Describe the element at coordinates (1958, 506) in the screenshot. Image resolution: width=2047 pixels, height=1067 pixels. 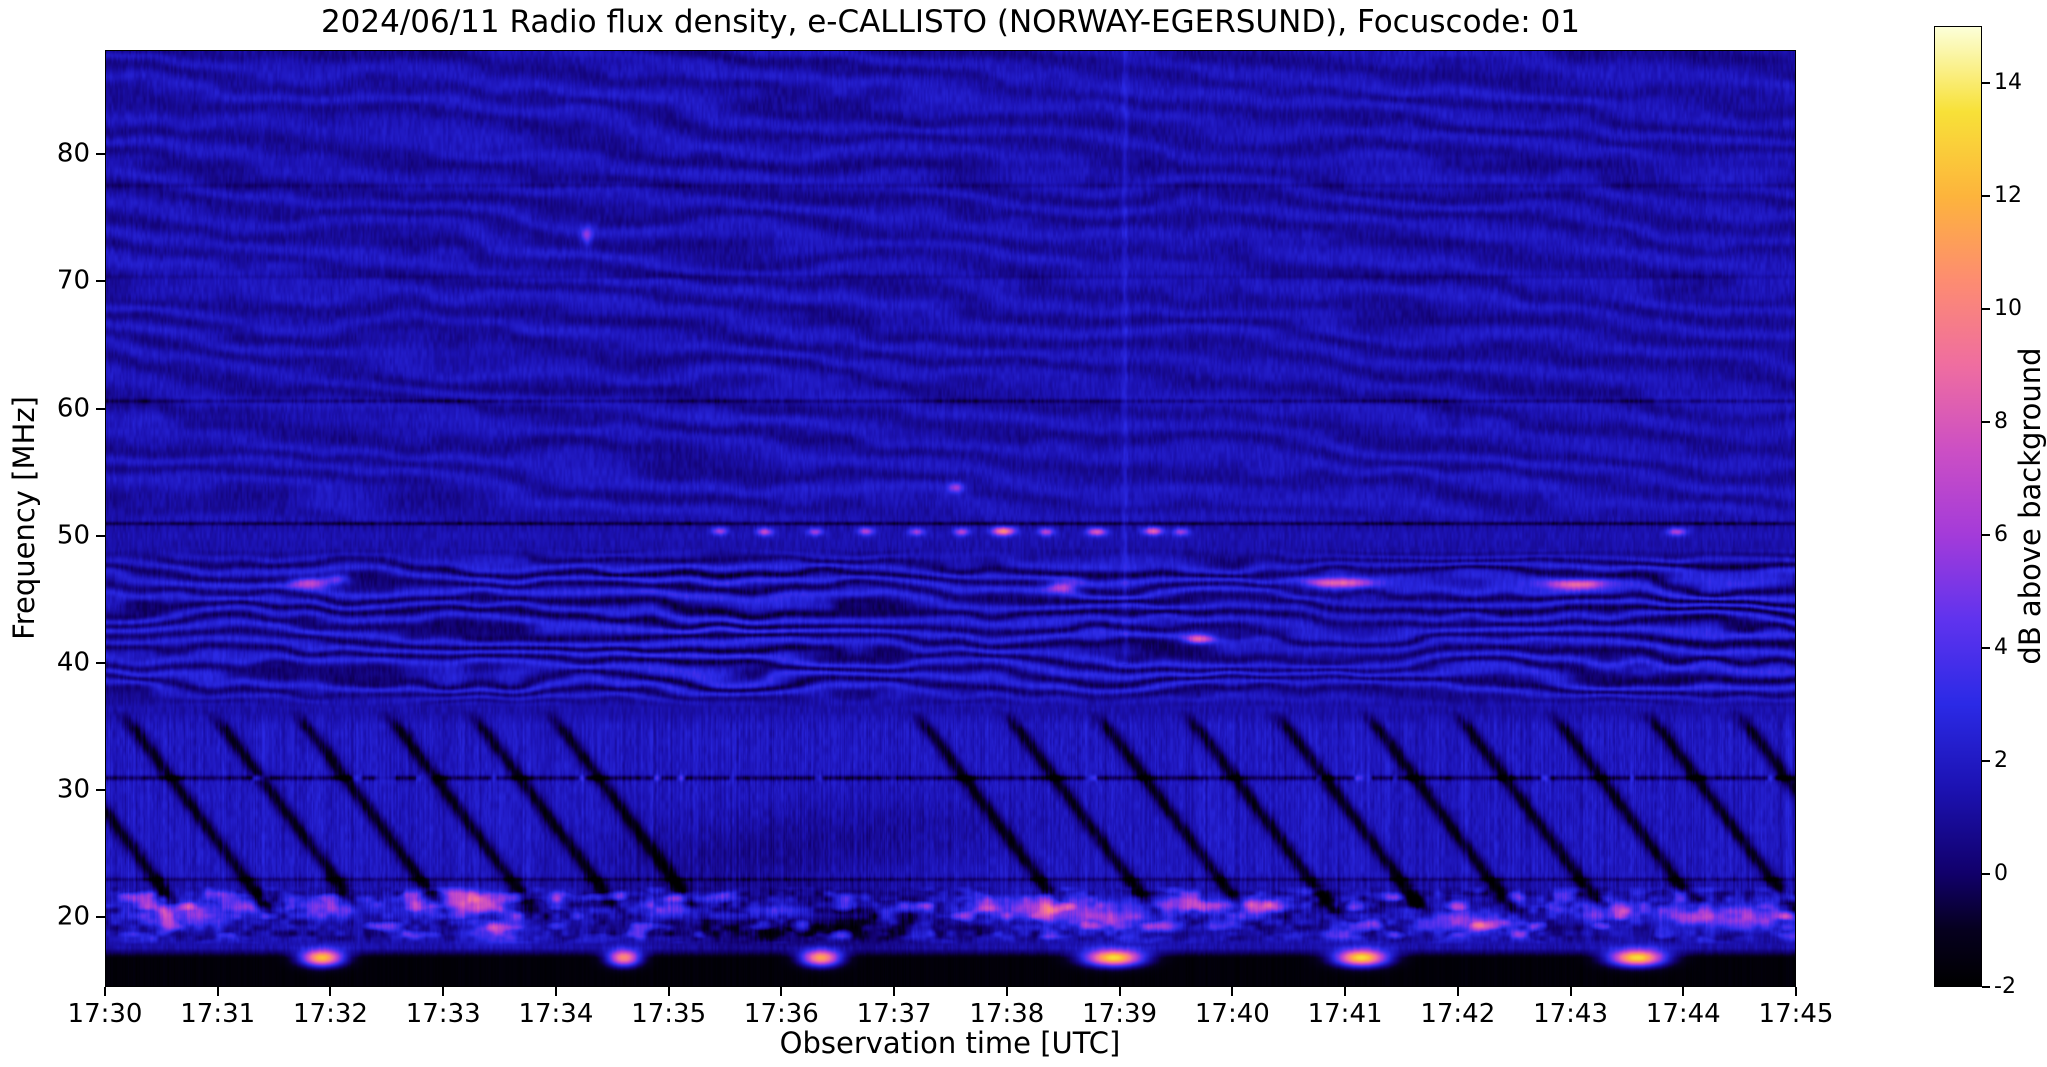
I see `colorbar-gradient` at that location.